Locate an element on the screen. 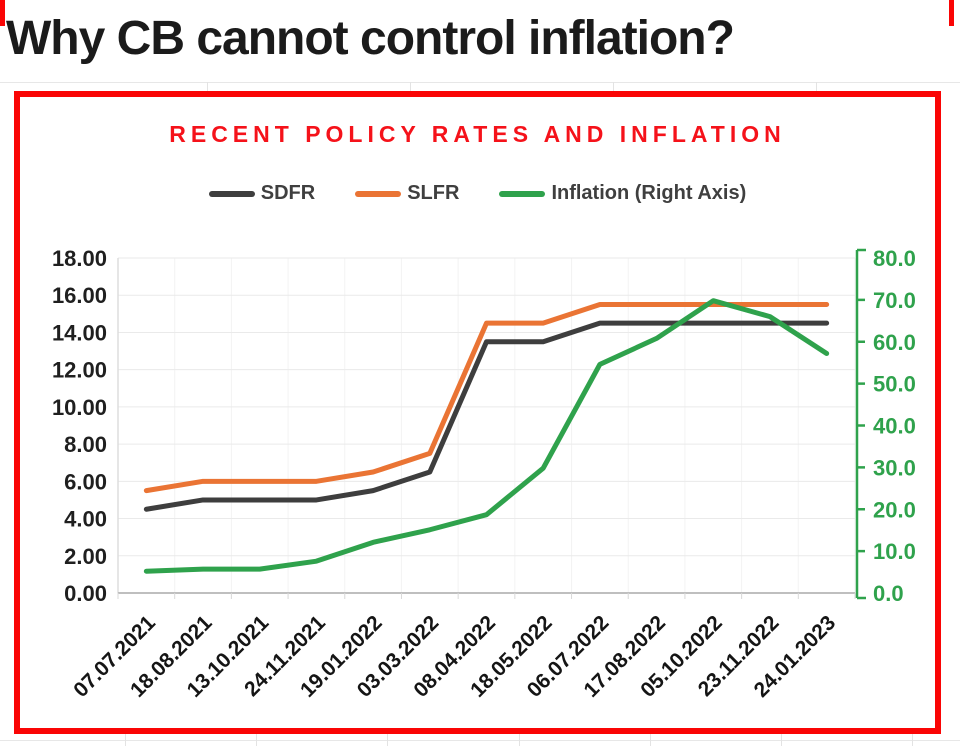 Image resolution: width=960 pixels, height=746 pixels. chart-legend: SDFR SLFR Inflation (Right Axis) is located at coordinates (477, 193).